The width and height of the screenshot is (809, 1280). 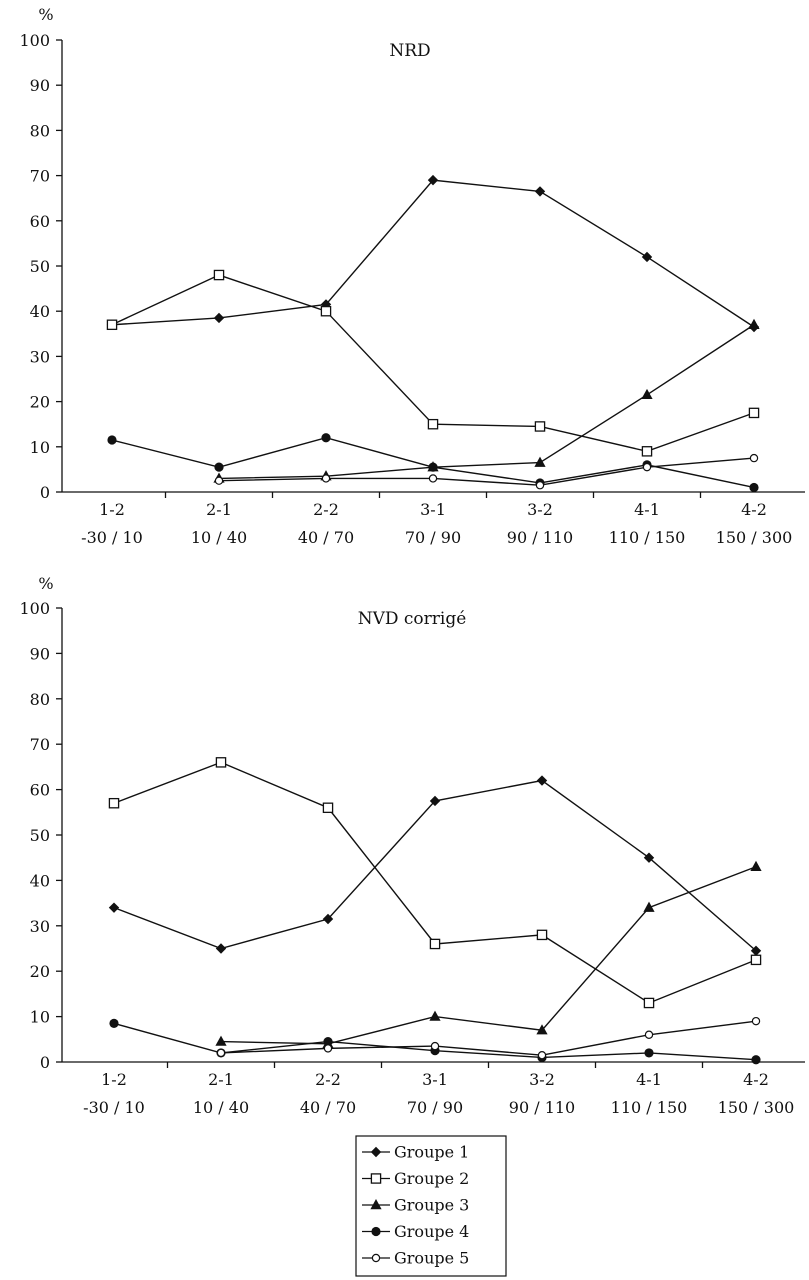 I want to click on legend-label: Groupe 5, so click(x=431, y=1258).